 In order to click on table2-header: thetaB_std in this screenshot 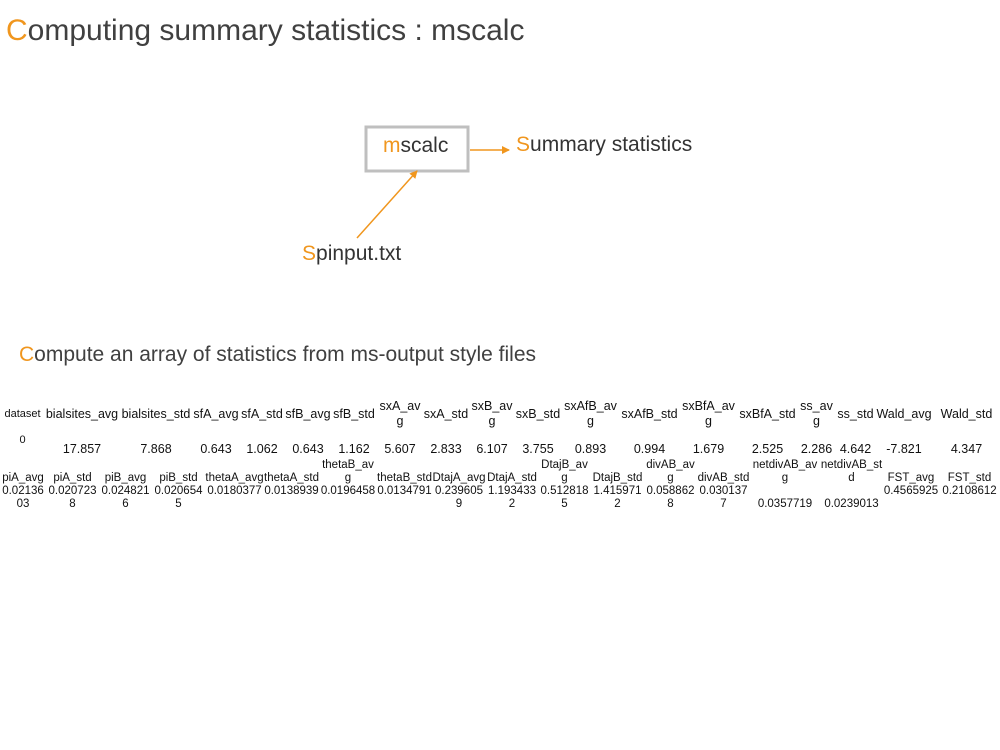, I will do `click(404, 478)`.